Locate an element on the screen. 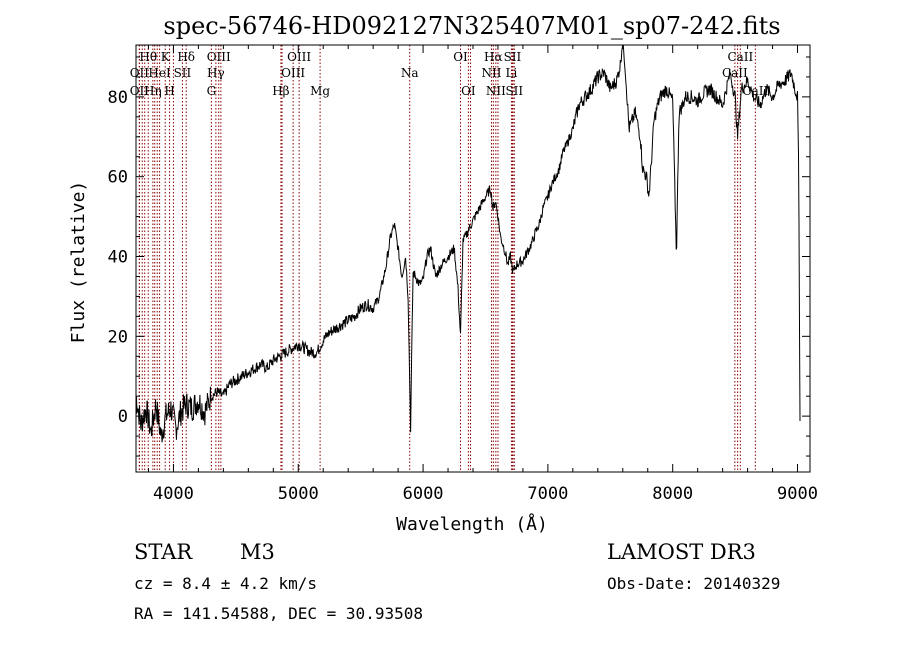 The height and width of the screenshot is (649, 900). x-tick-label: 8000 is located at coordinates (672, 494).